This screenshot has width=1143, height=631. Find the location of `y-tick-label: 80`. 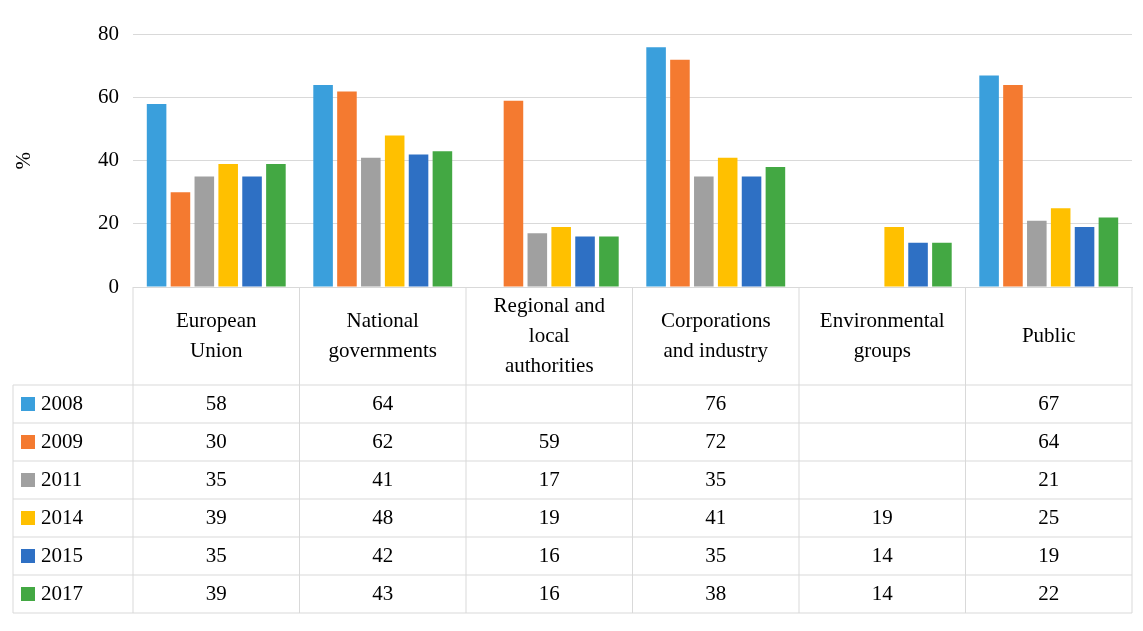

y-tick-label: 80 is located at coordinates (108, 33).